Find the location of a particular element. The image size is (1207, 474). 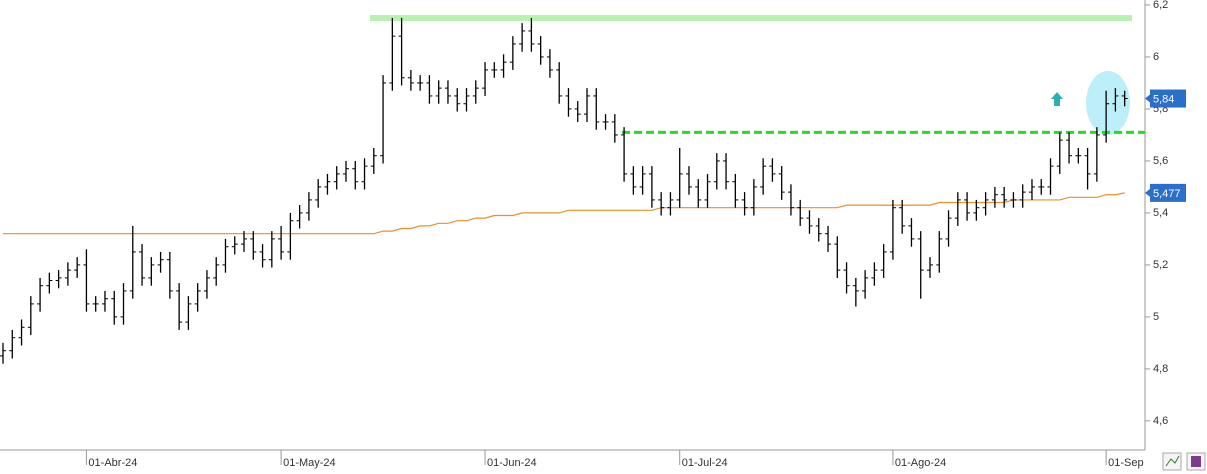

x-tick-label: 01-Sep is located at coordinates (1125, 463).